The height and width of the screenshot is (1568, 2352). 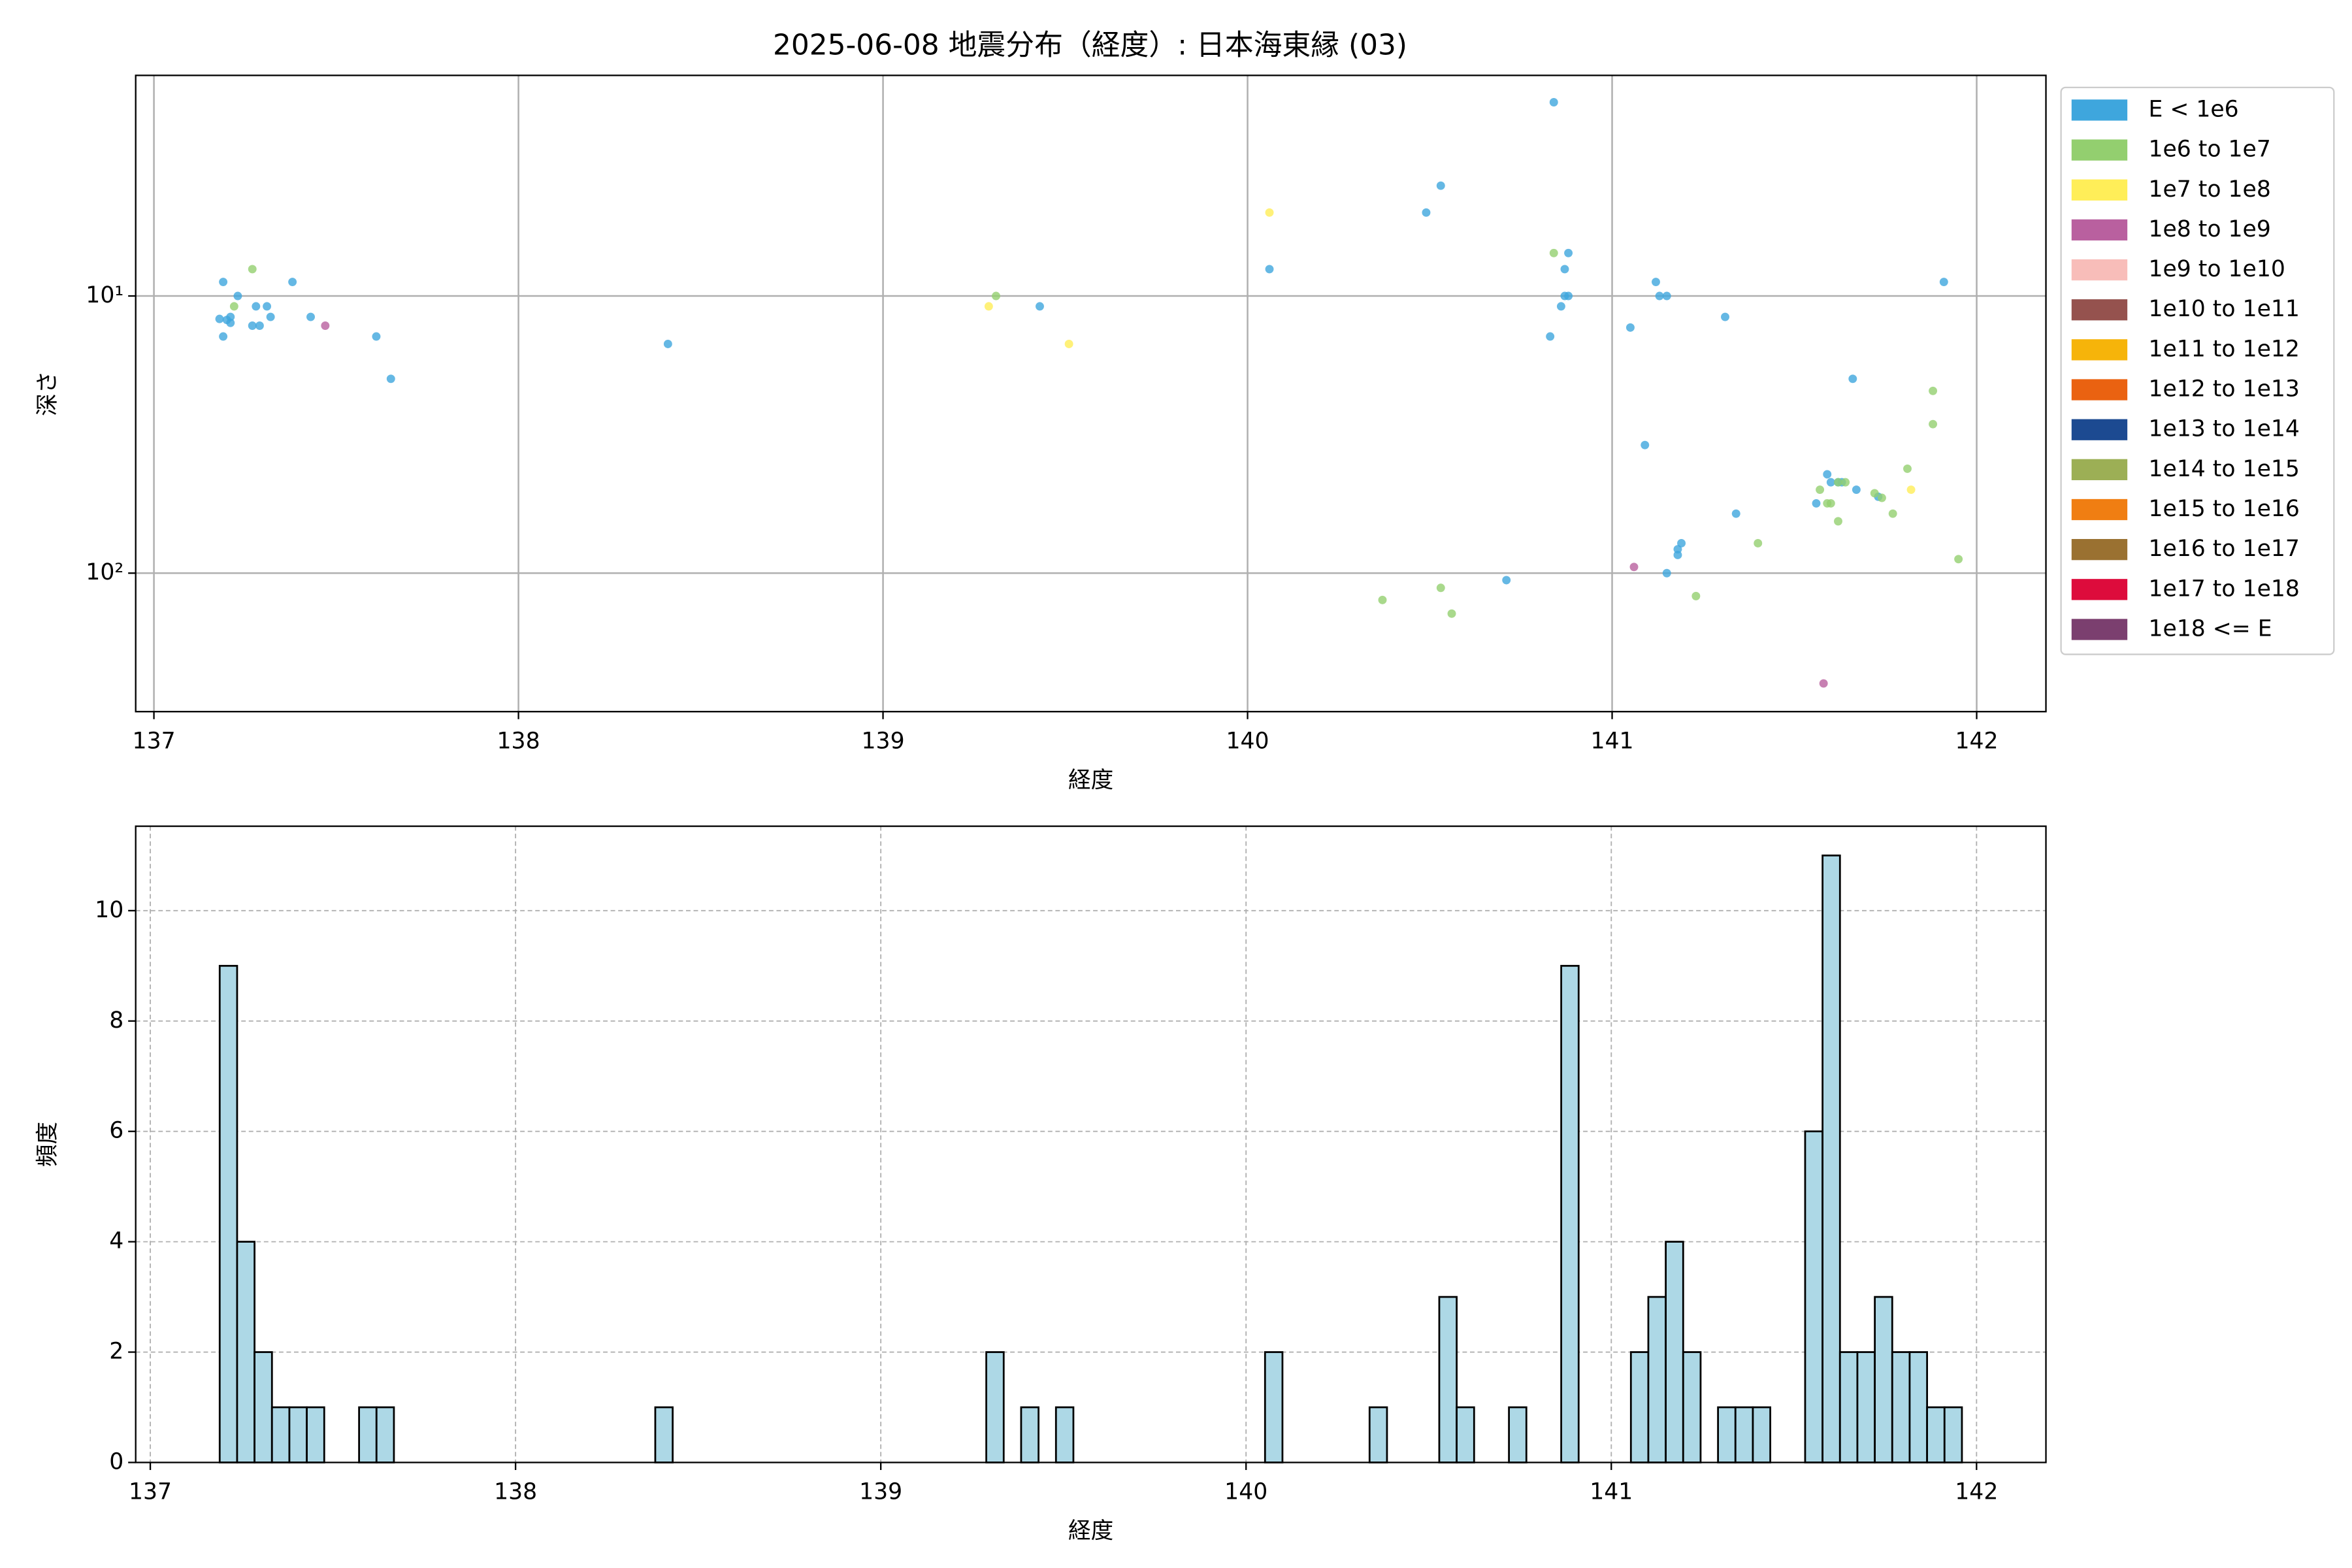 I want to click on legend-label: 1e18 <= E, so click(x=2210, y=628).